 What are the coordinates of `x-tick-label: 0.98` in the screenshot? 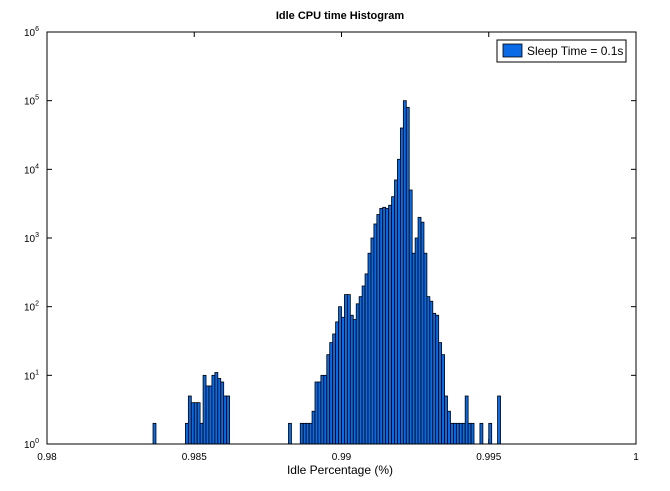 It's located at (47, 457).